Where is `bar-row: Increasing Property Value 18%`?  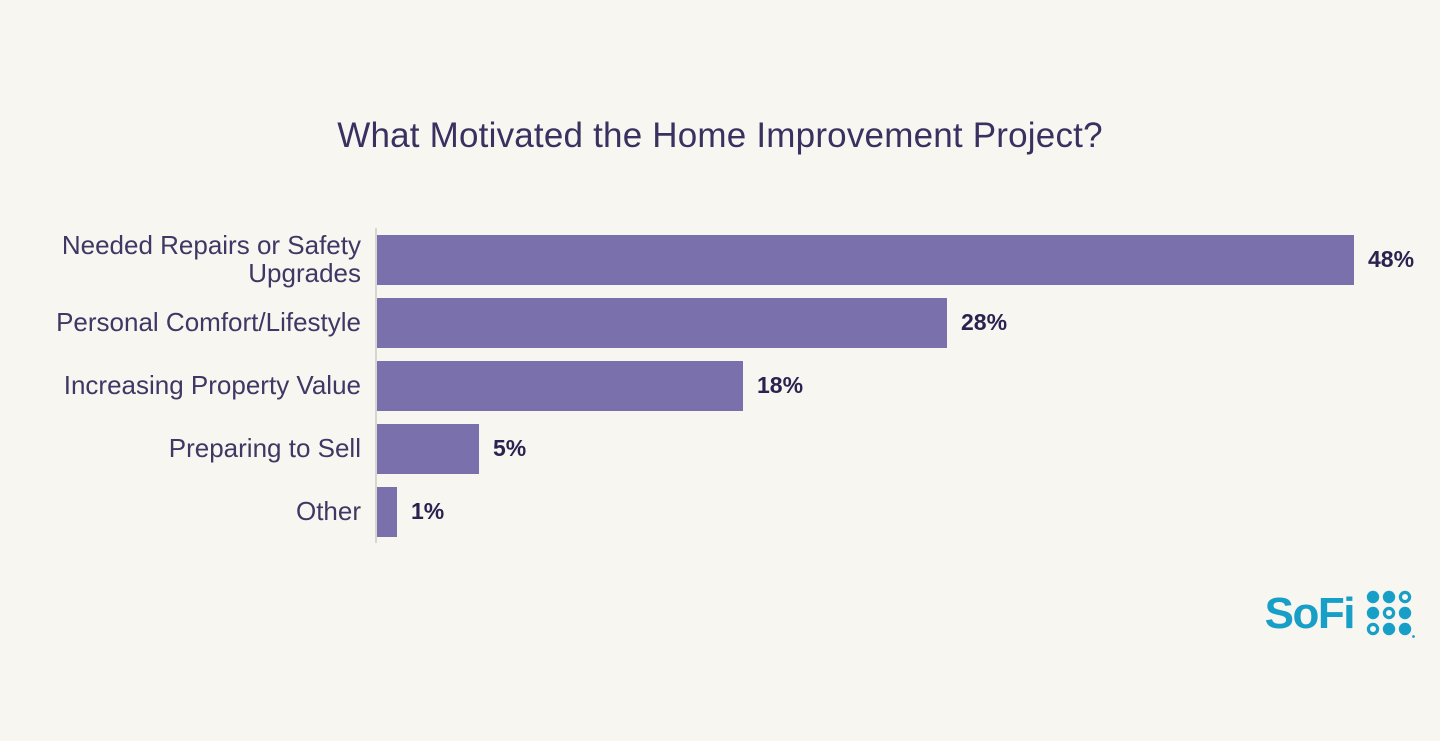 bar-row: Increasing Property Value 18% is located at coordinates (720, 385).